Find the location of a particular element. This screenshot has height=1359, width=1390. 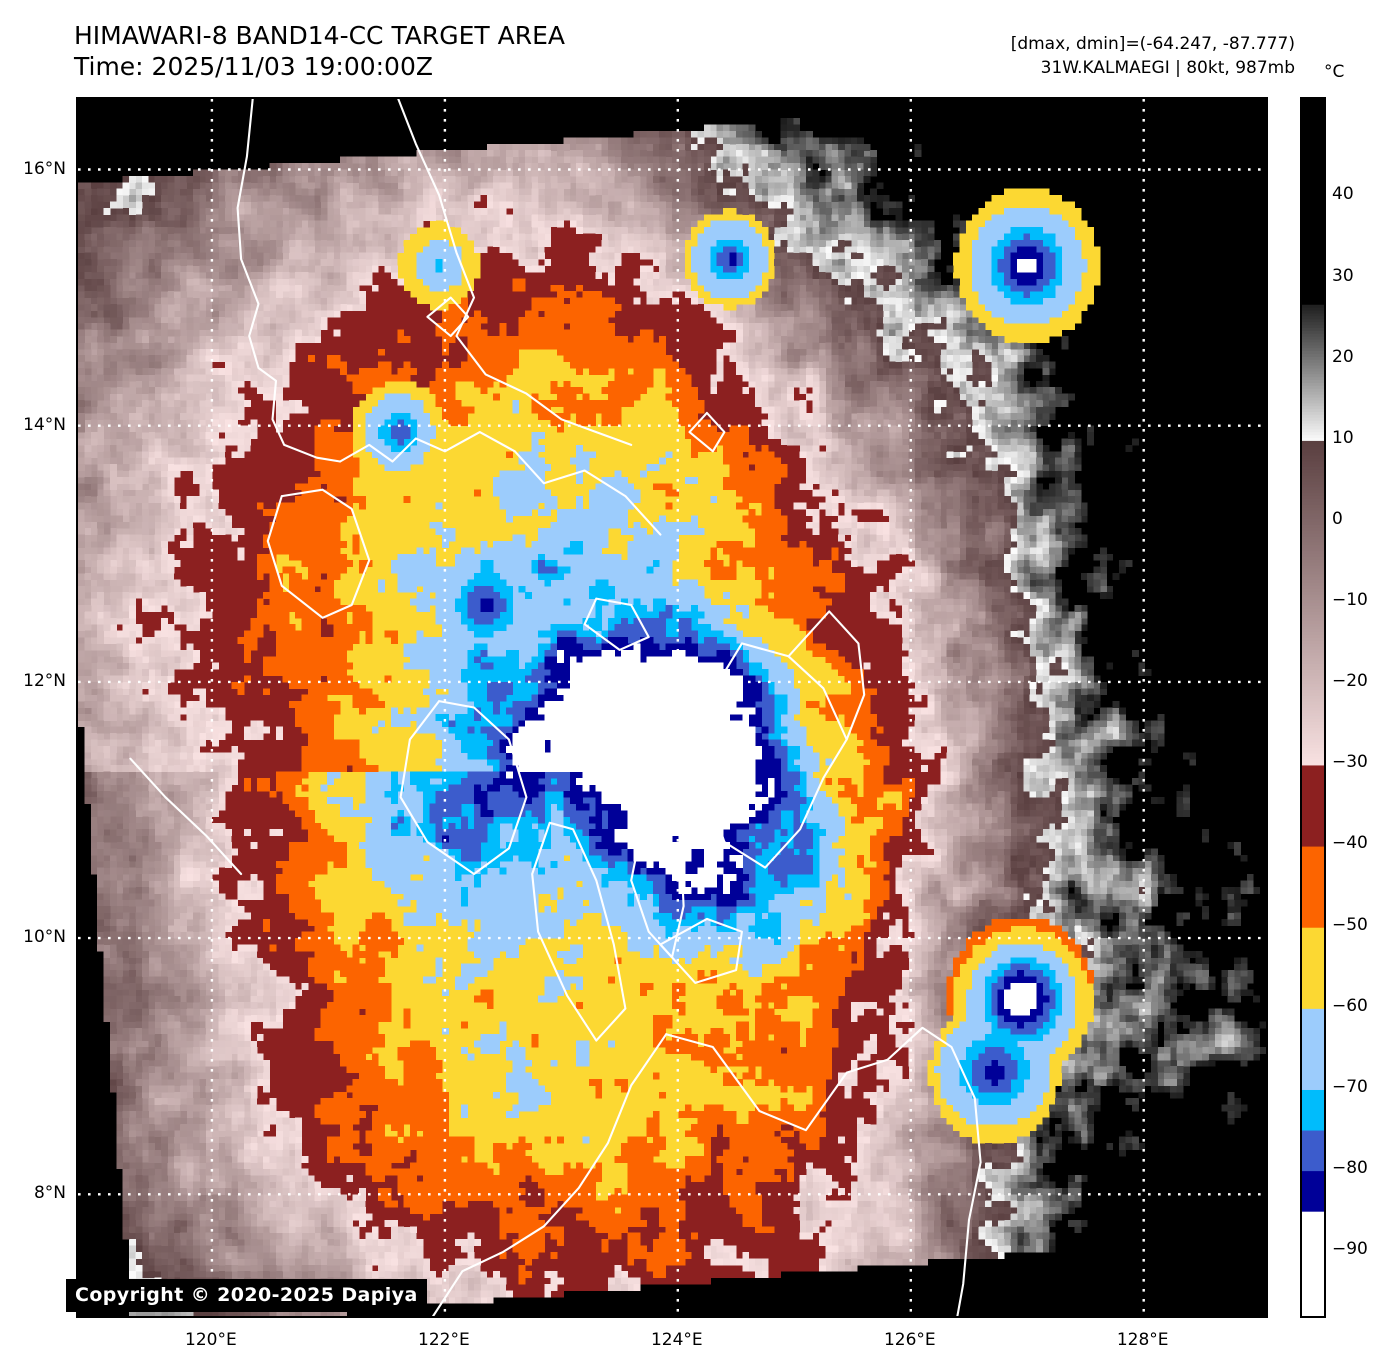

longitude-tick-124: 124°E is located at coordinates (676, 1340).